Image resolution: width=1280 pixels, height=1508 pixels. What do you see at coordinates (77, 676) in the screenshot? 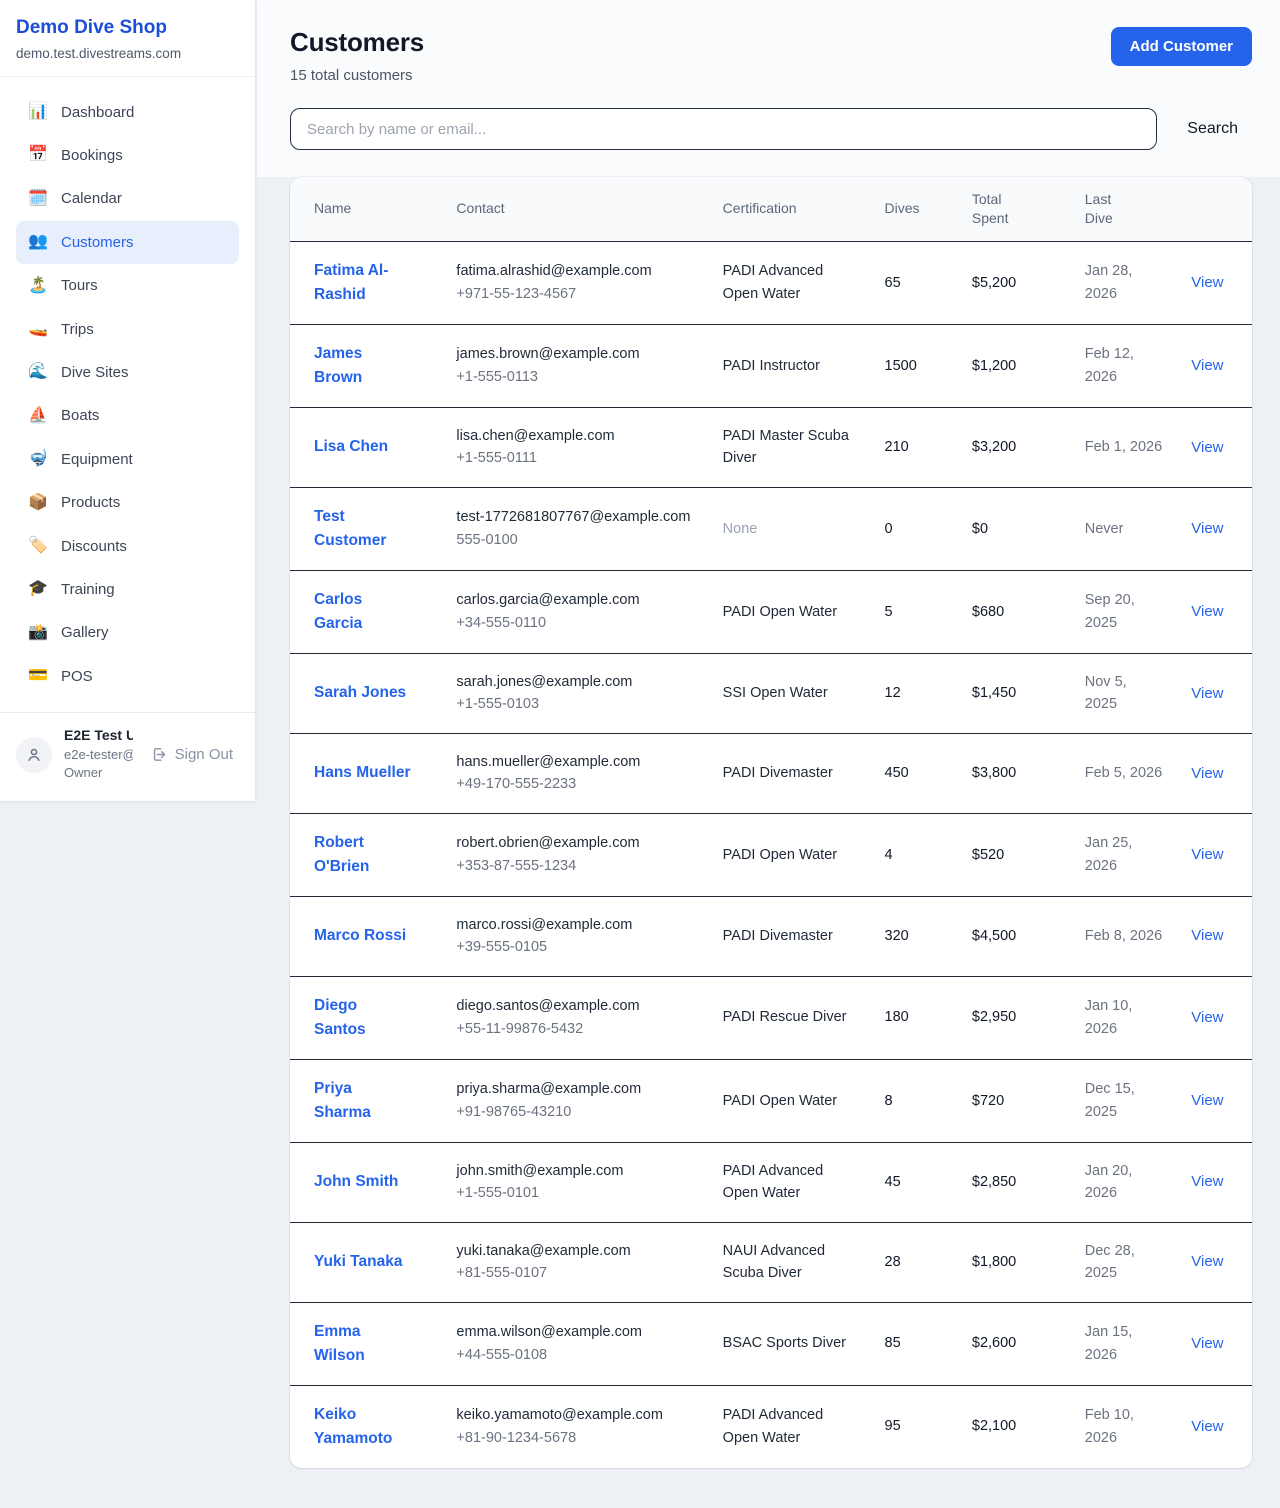
I see `sidebar-item-label: POS` at bounding box center [77, 676].